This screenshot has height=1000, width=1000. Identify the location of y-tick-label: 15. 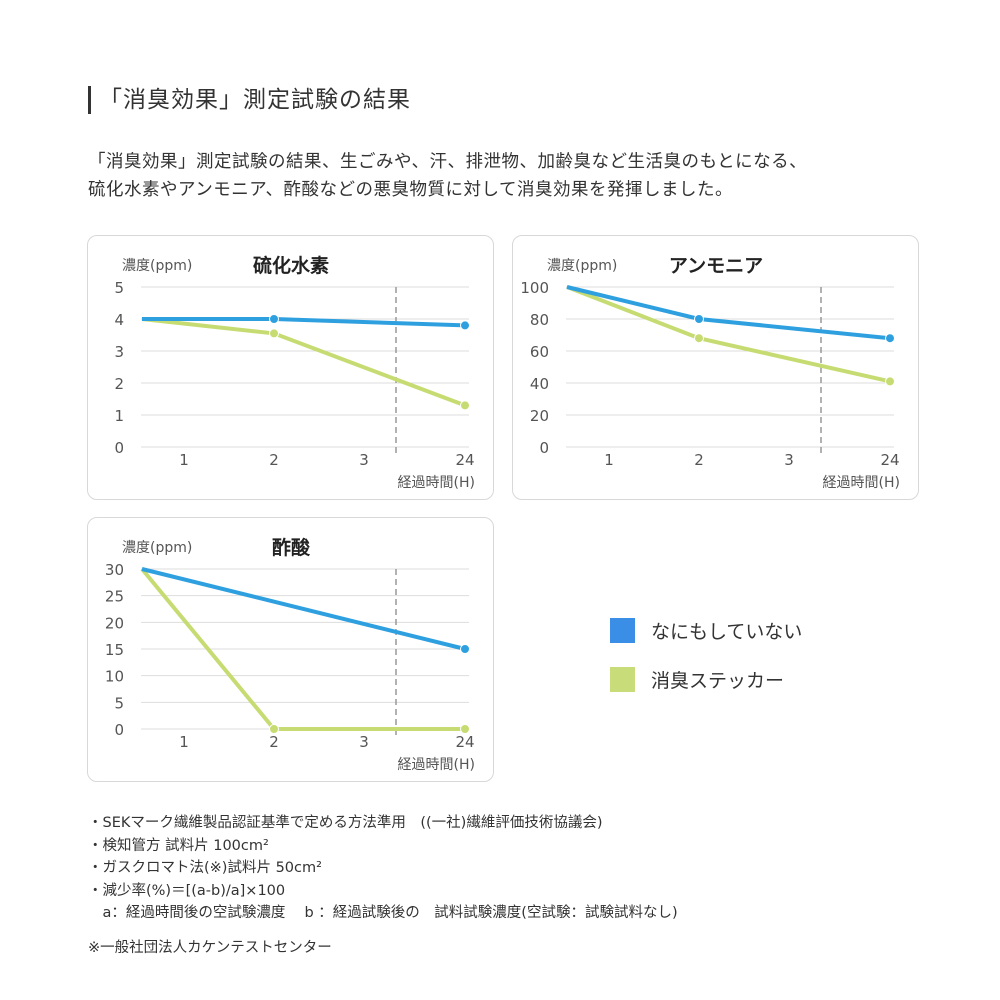
(114, 650).